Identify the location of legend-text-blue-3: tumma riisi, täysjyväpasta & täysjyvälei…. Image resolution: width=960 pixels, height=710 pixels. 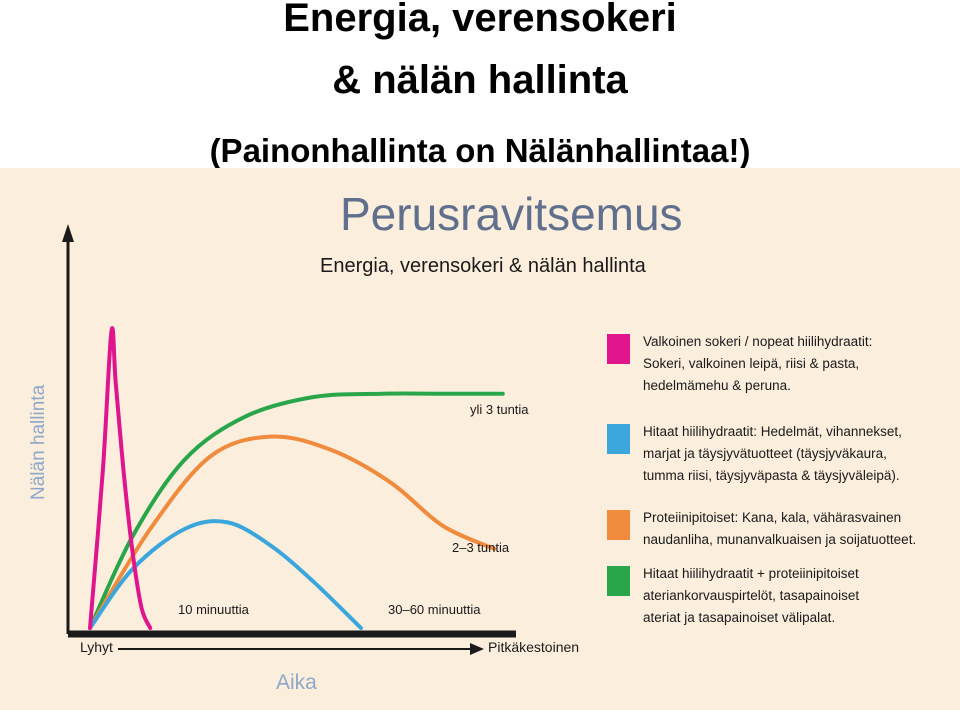
(771, 475).